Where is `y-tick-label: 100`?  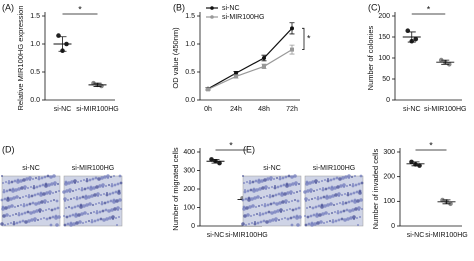
y-tick-label: 100 is located at coordinates (389, 201).